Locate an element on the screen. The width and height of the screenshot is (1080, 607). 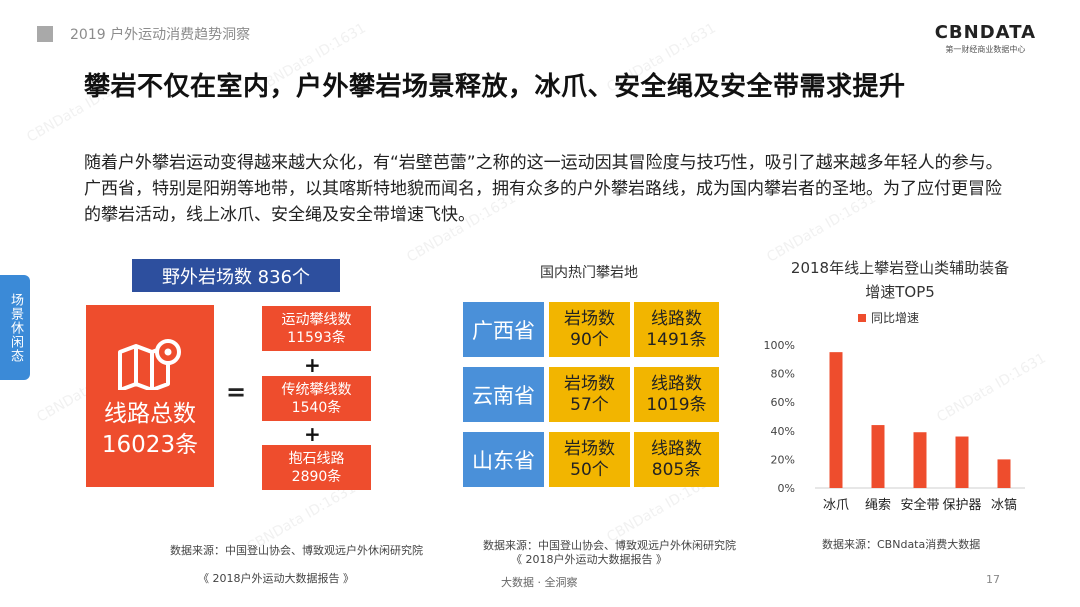
route-type-name: 抱石线路 is located at coordinates (316, 458).